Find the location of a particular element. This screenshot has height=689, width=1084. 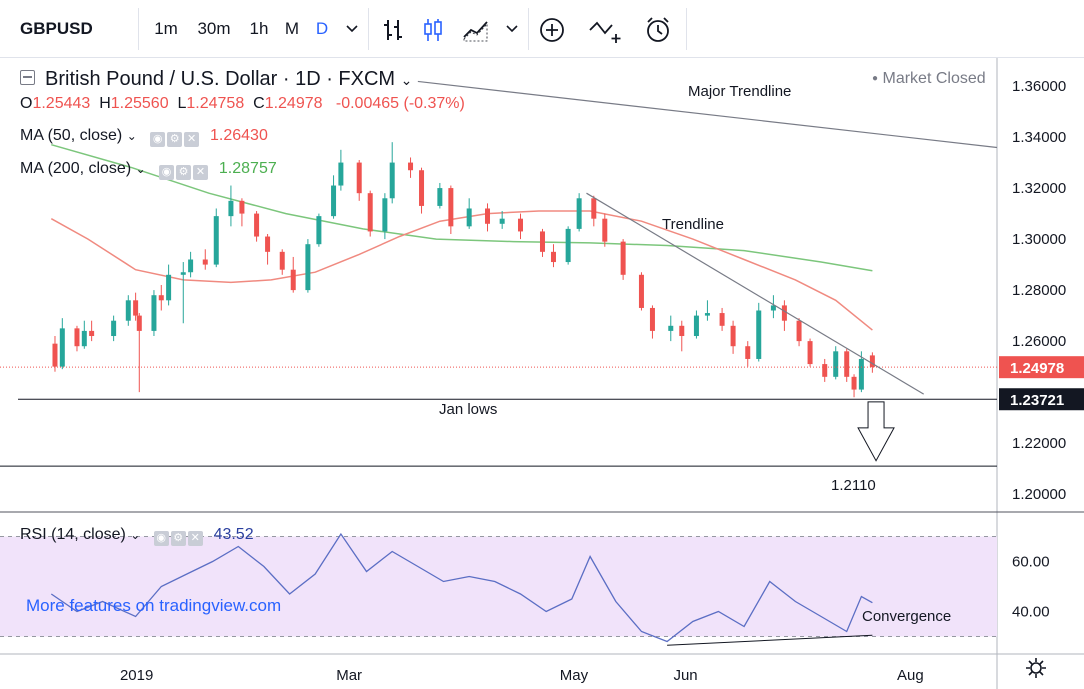

rsi-legend: RSI (14, close) ⌄ ◉ ⚙ ✕ 43.52 is located at coordinates (137, 536).